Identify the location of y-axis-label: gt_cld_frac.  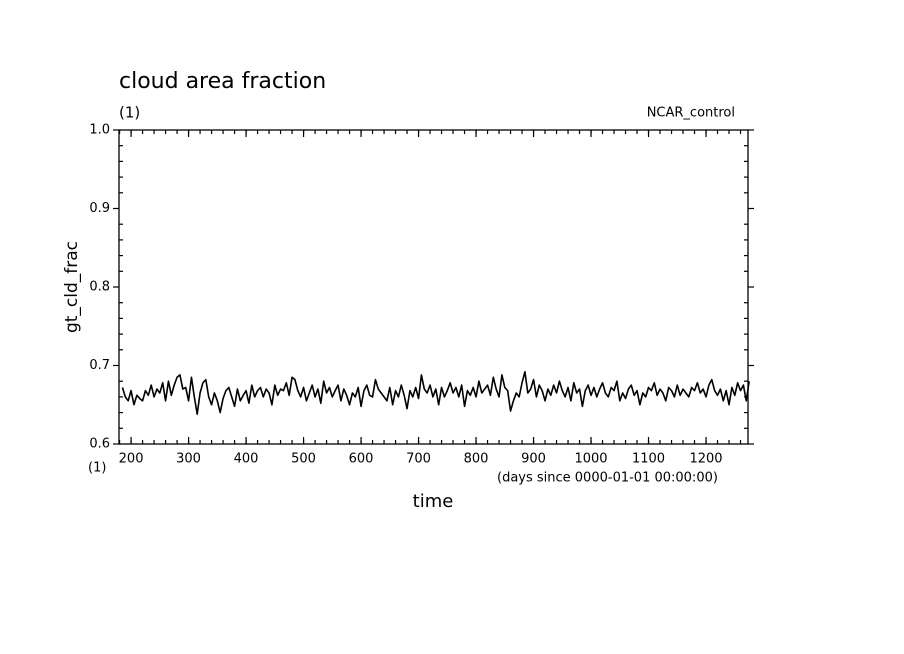
(72, 287).